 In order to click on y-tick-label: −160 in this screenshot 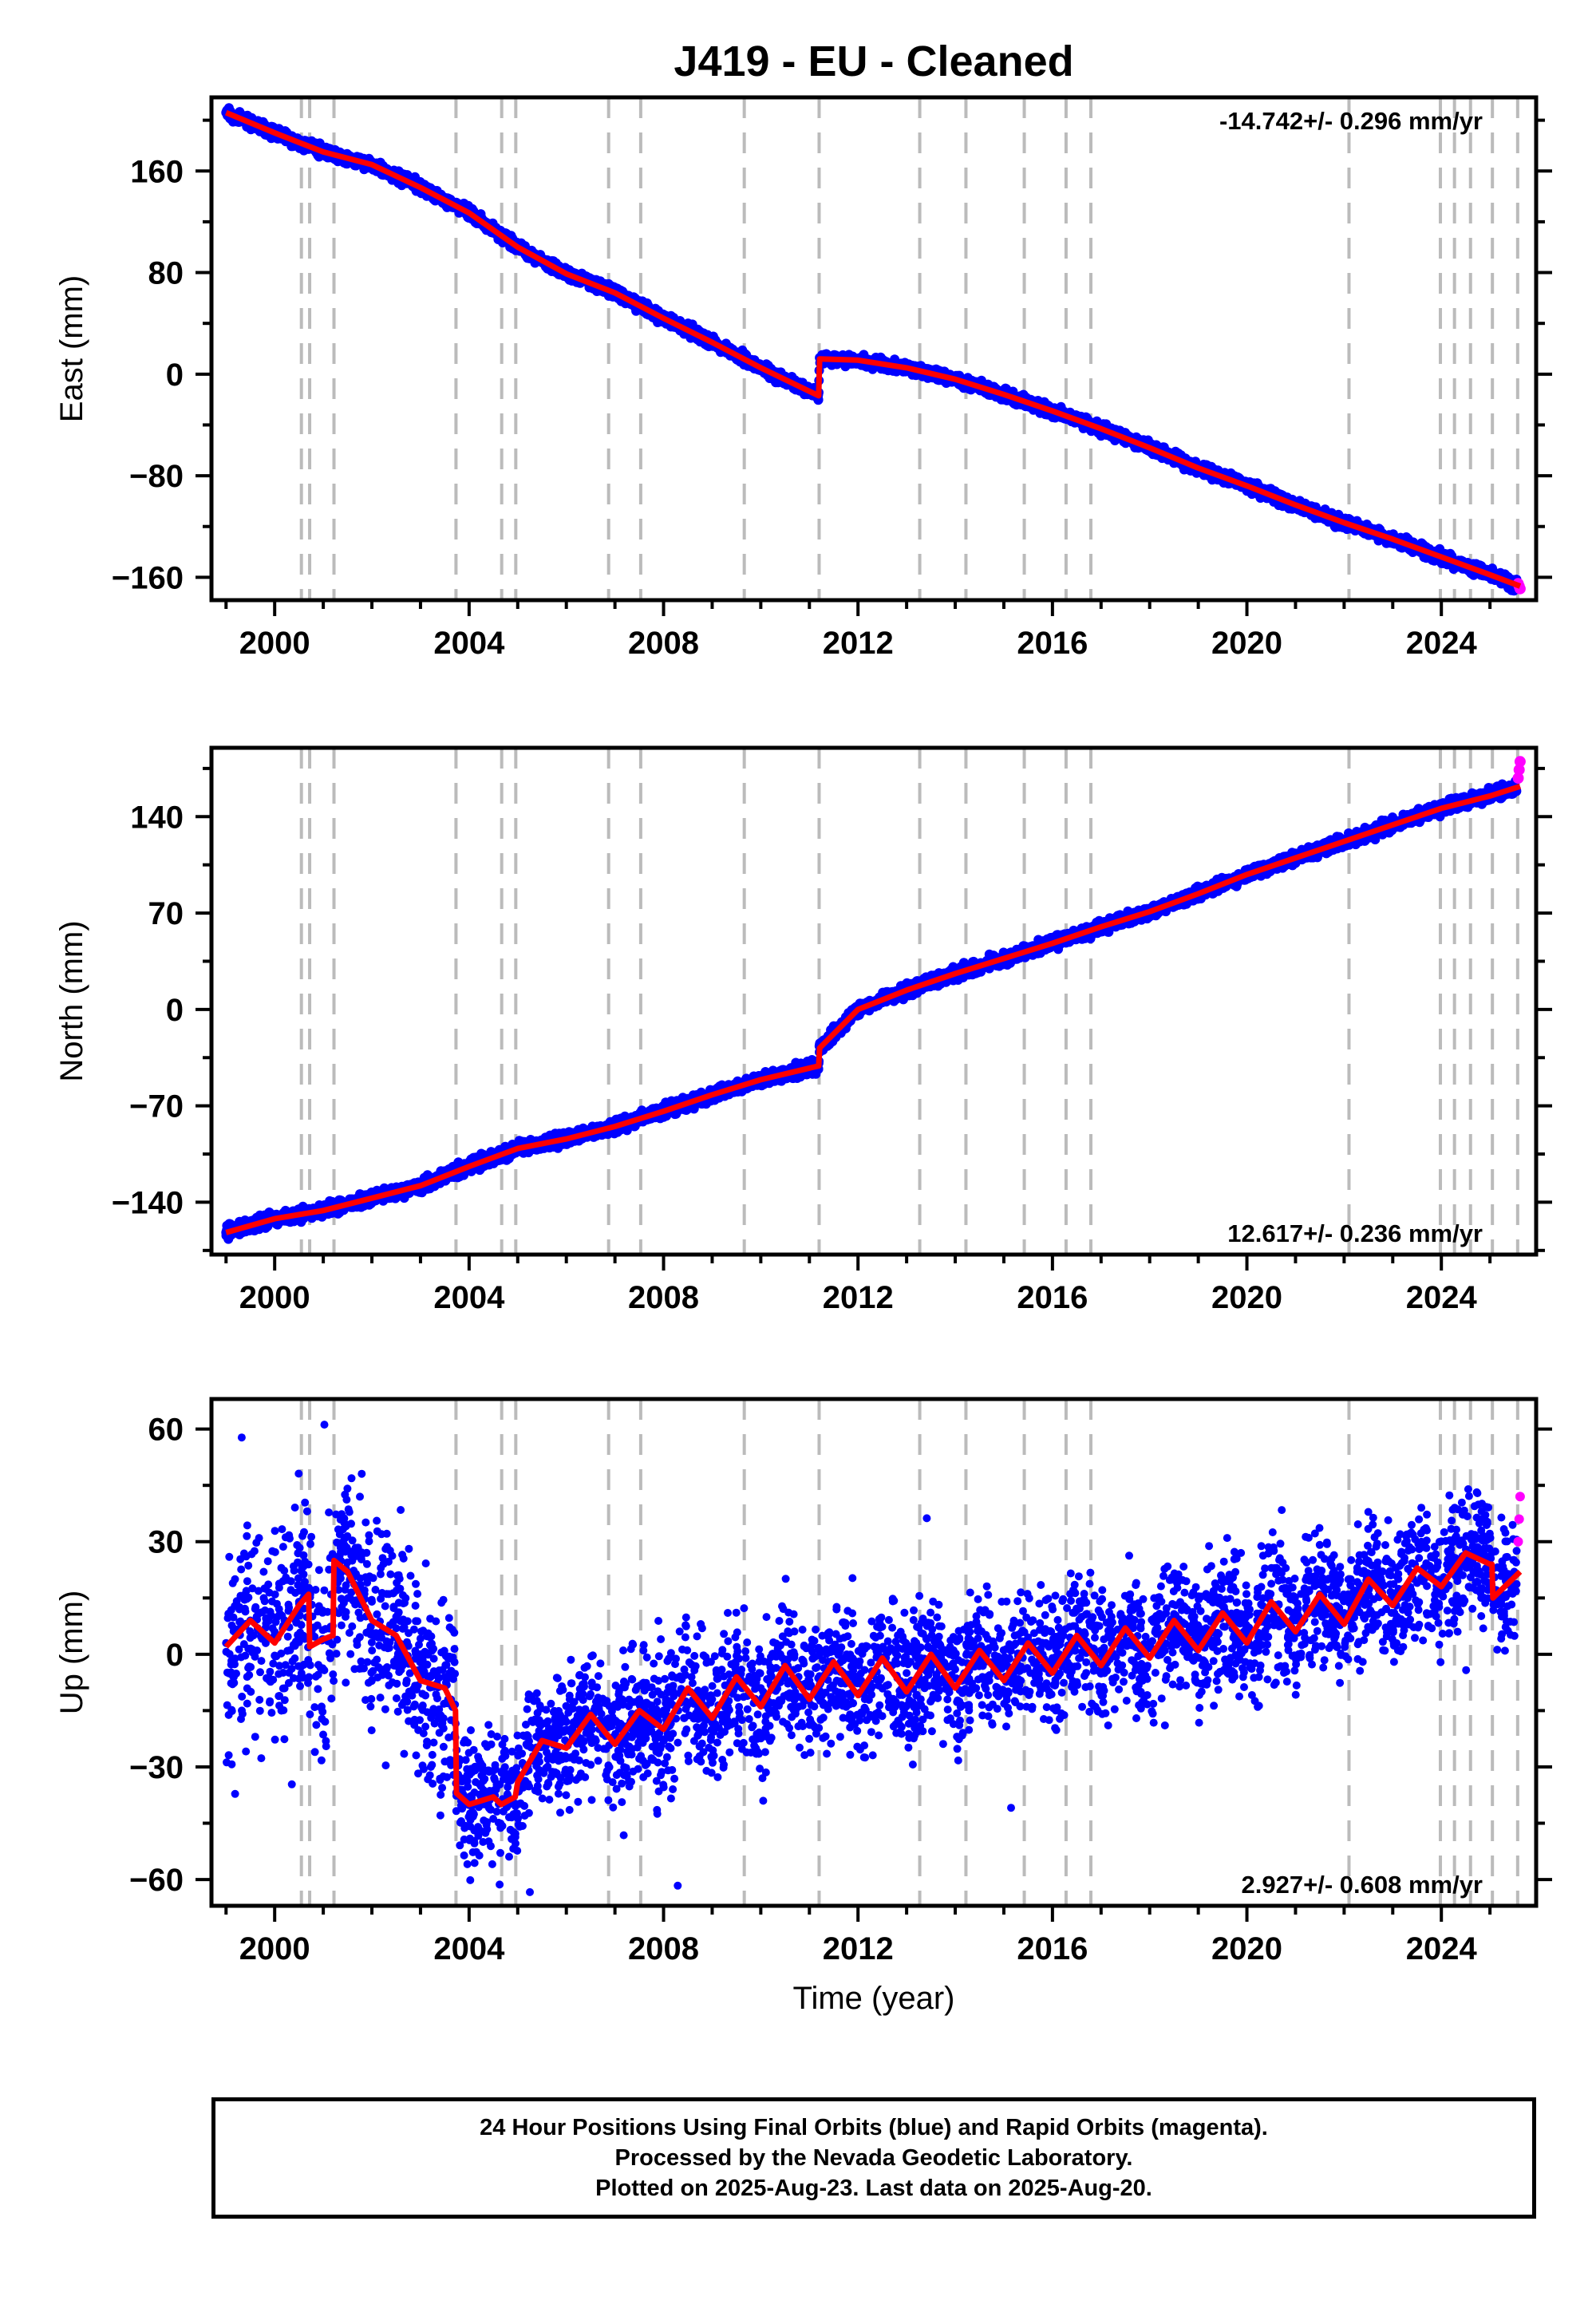, I will do `click(148, 577)`.